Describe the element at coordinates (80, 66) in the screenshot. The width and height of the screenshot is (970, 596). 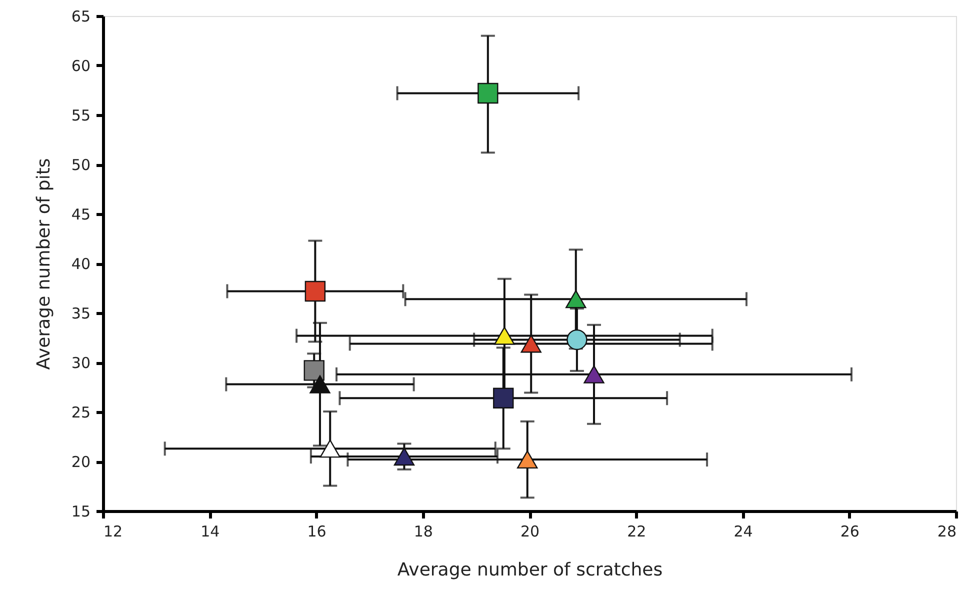
I see `y-tick-label: 60` at that location.